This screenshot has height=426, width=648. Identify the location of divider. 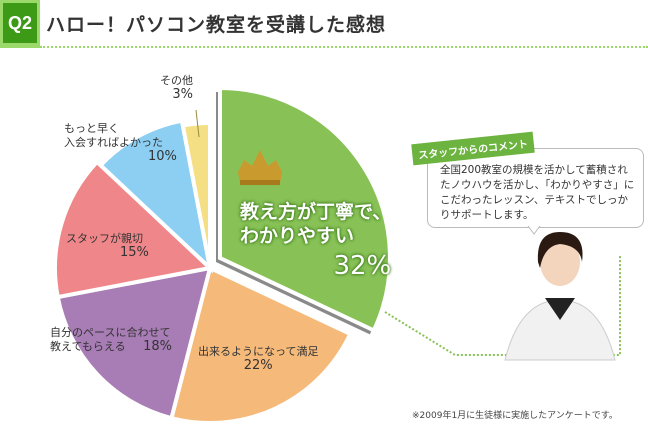
(344, 47).